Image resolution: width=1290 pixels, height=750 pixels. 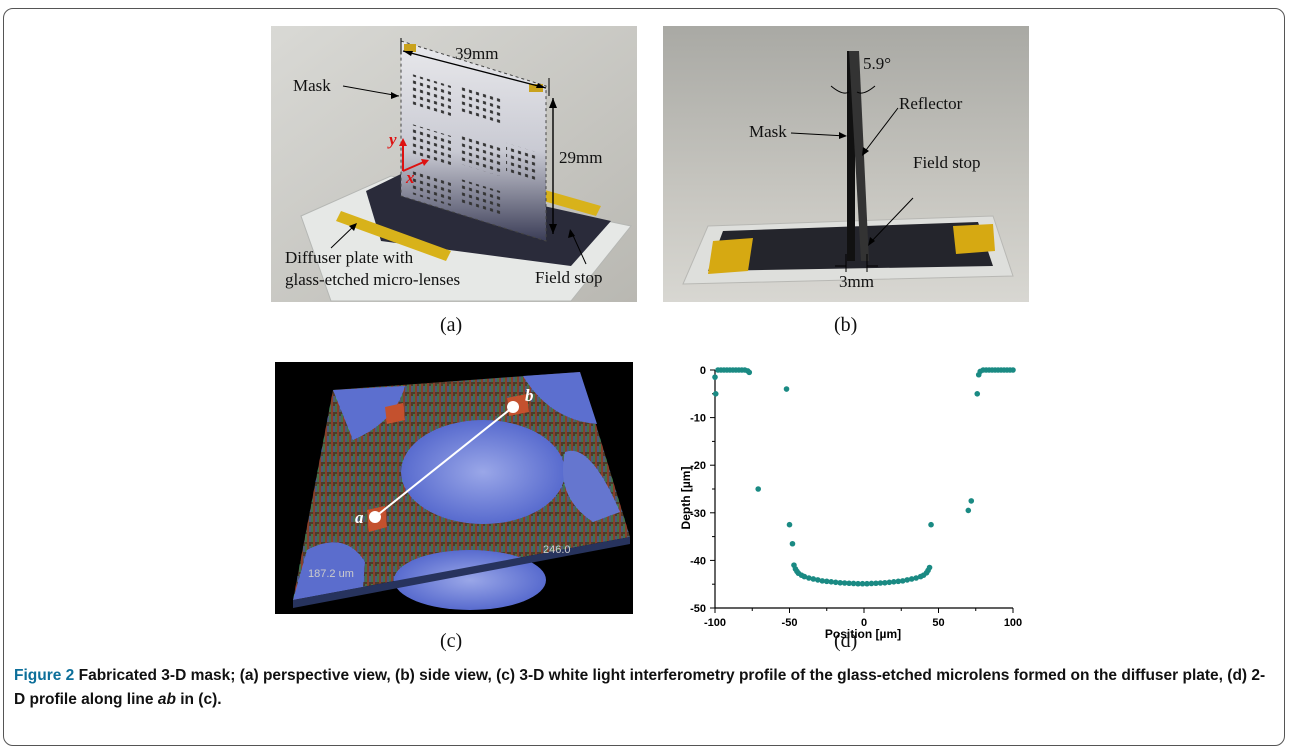 I want to click on field-stop-label-side: Field stop, so click(x=947, y=162).